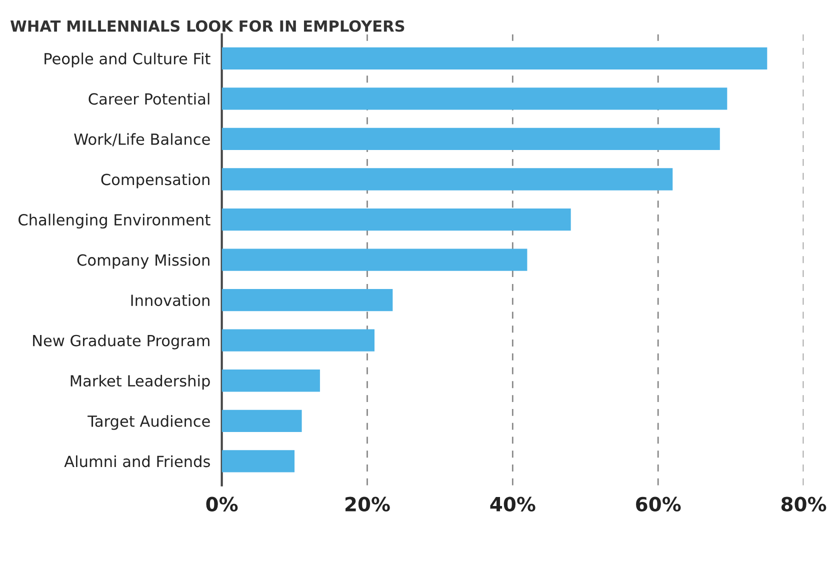 This screenshot has height=571, width=837. Describe the element at coordinates (170, 300) in the screenshot. I see `y-tick-label: Innovation` at that location.